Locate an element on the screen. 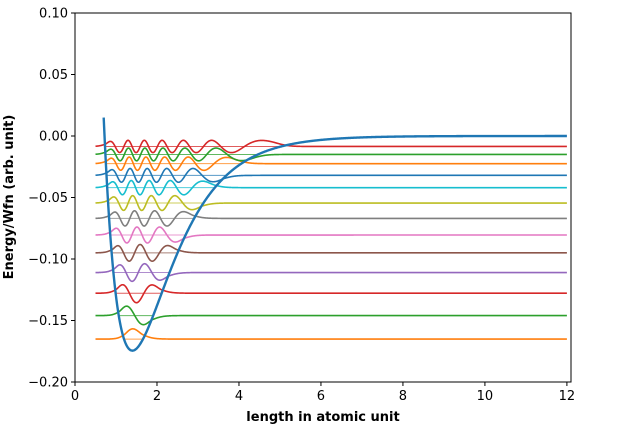 This screenshot has height=434, width=619. y-tick-label: −0.10 is located at coordinates (48, 260).